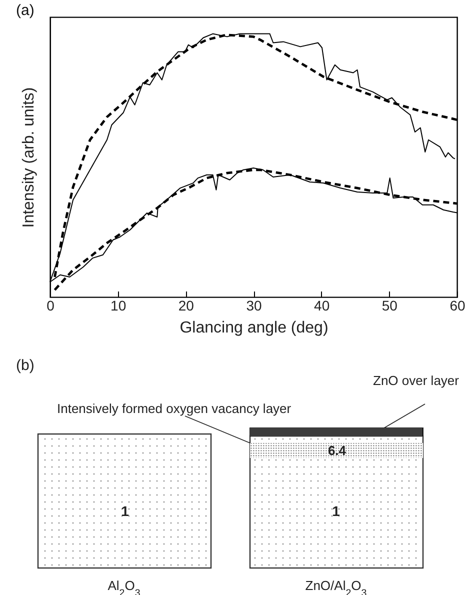 The image size is (468, 595). What do you see at coordinates (322, 306) in the screenshot?
I see `x-tick-label: 40` at bounding box center [322, 306].